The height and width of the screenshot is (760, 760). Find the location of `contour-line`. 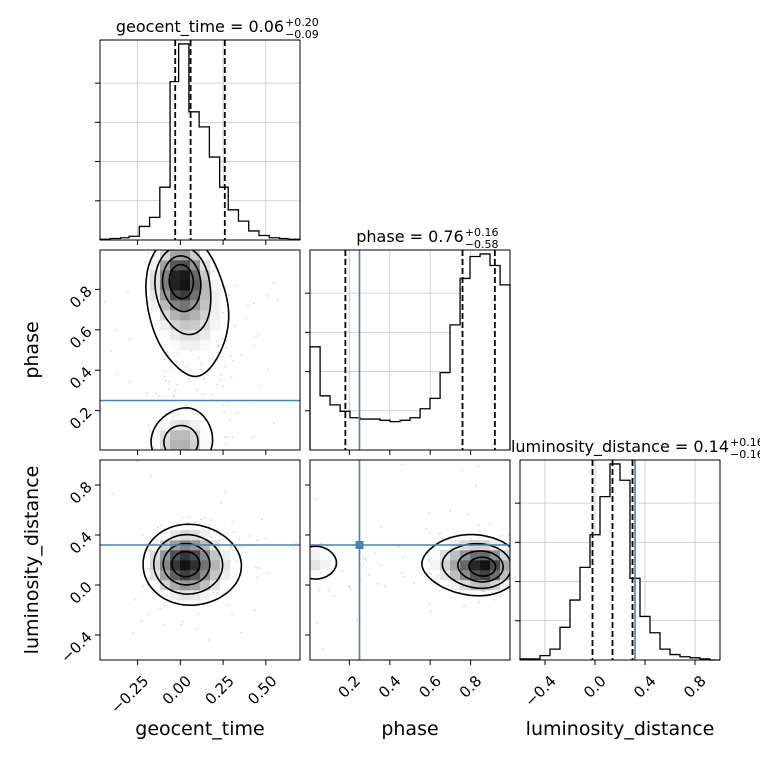

contour-line is located at coordinates (186, 564).